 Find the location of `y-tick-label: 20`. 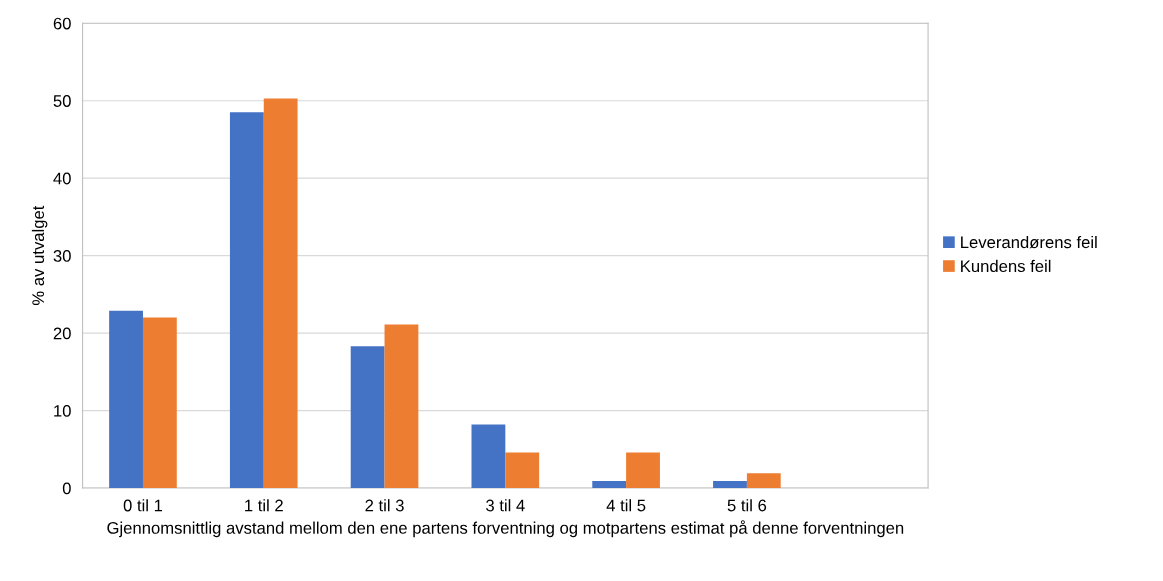

y-tick-label: 20 is located at coordinates (62, 333).